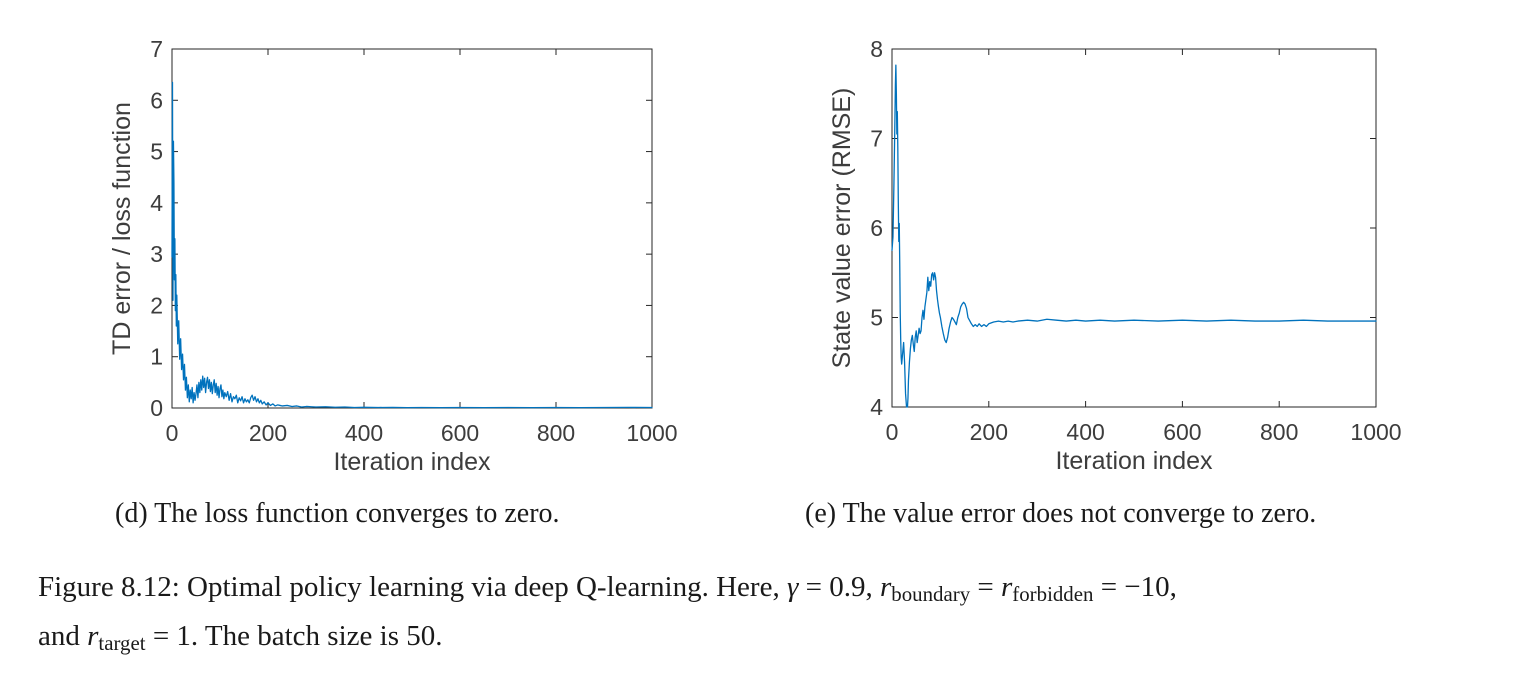  I want to click on y-tick-label: 2, so click(156, 305).